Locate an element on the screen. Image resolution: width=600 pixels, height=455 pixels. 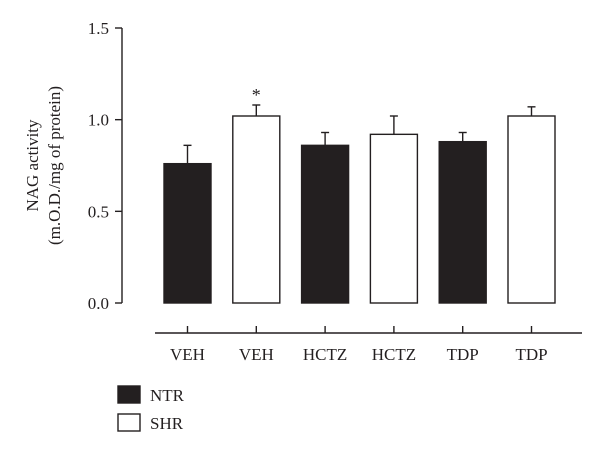
bar-tdp-ntr is located at coordinates (462, 222).